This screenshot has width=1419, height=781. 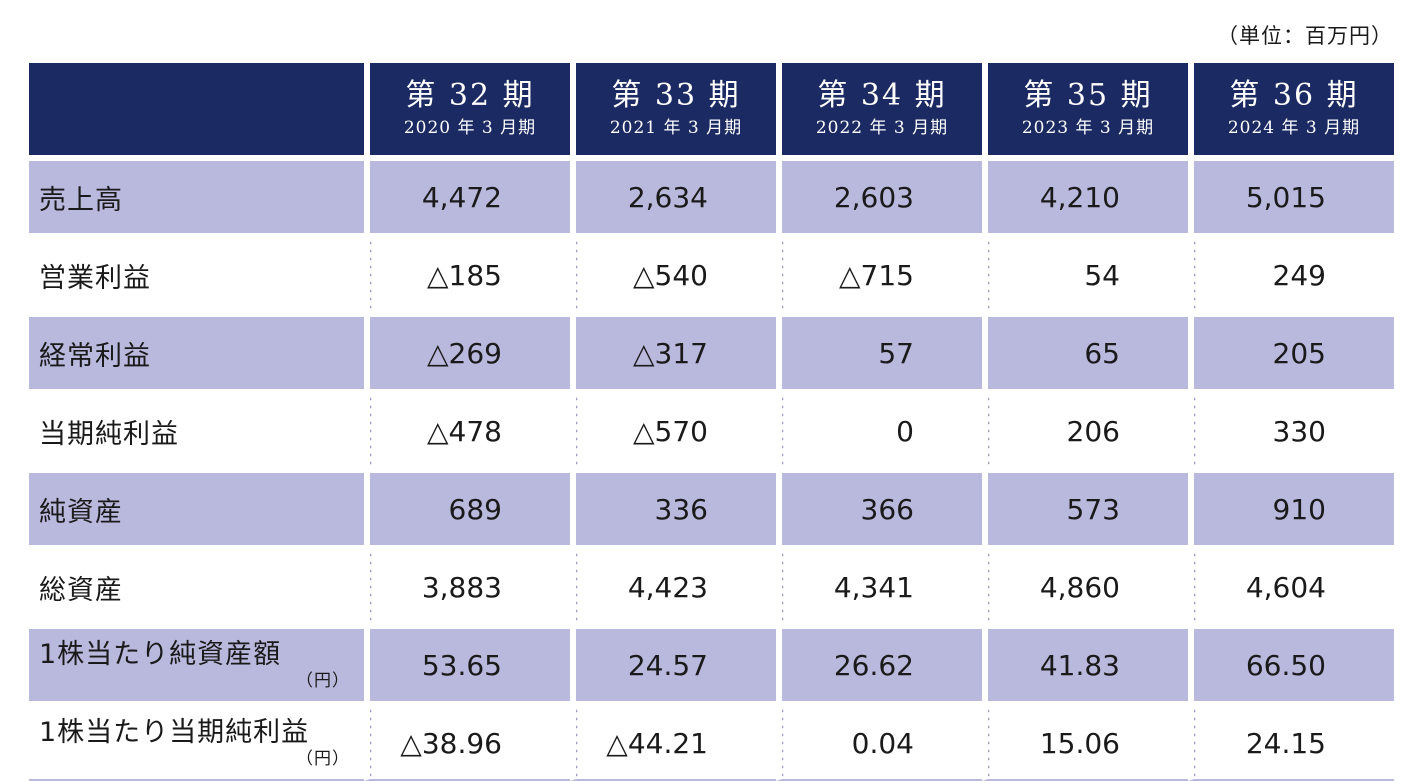 What do you see at coordinates (1291, 506) in the screenshot?
I see `value-cell: 910` at bounding box center [1291, 506].